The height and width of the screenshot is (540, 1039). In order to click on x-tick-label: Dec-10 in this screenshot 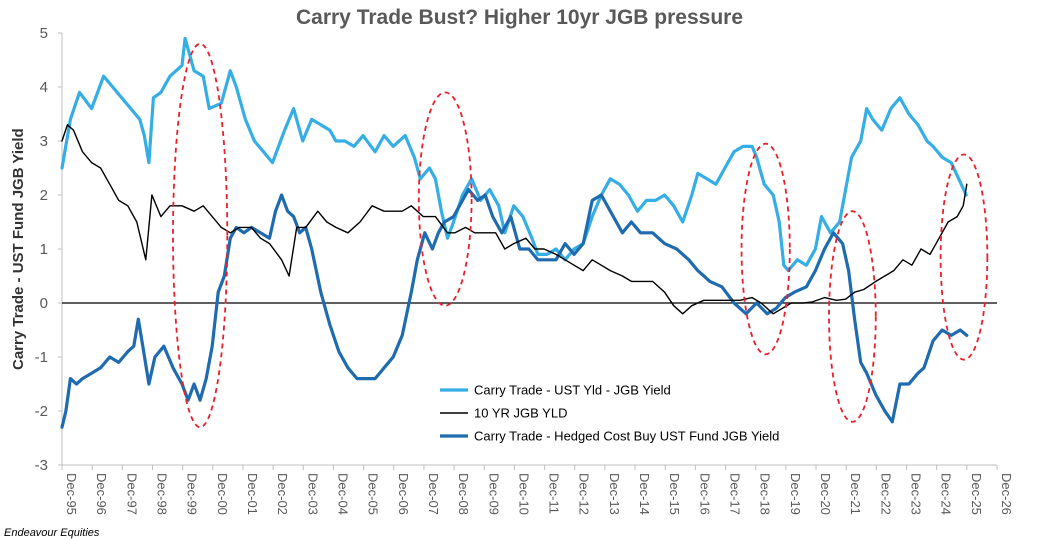, I will do `click(523, 494)`.